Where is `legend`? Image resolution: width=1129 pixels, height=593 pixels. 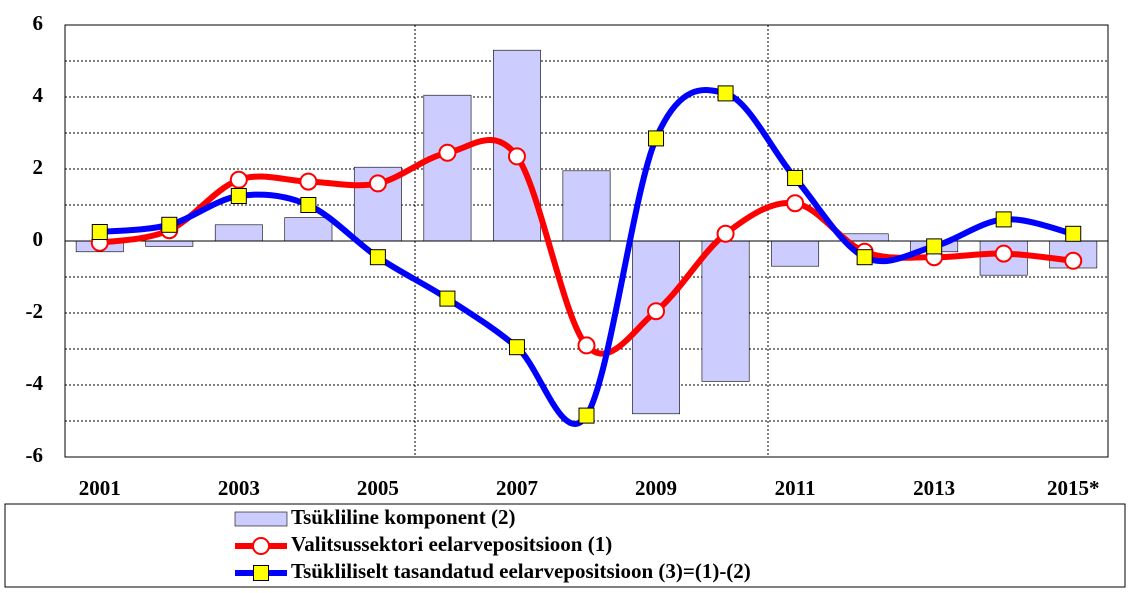 legend is located at coordinates (565, 545).